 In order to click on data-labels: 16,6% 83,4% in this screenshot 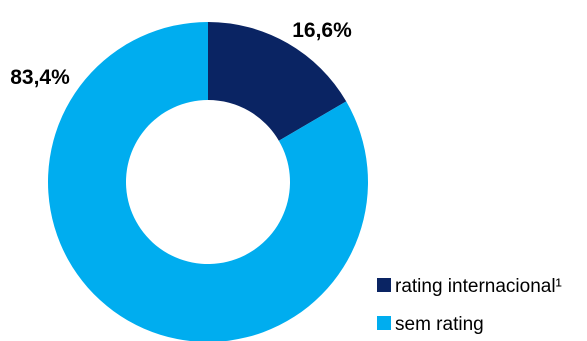, I will do `click(181, 54)`.